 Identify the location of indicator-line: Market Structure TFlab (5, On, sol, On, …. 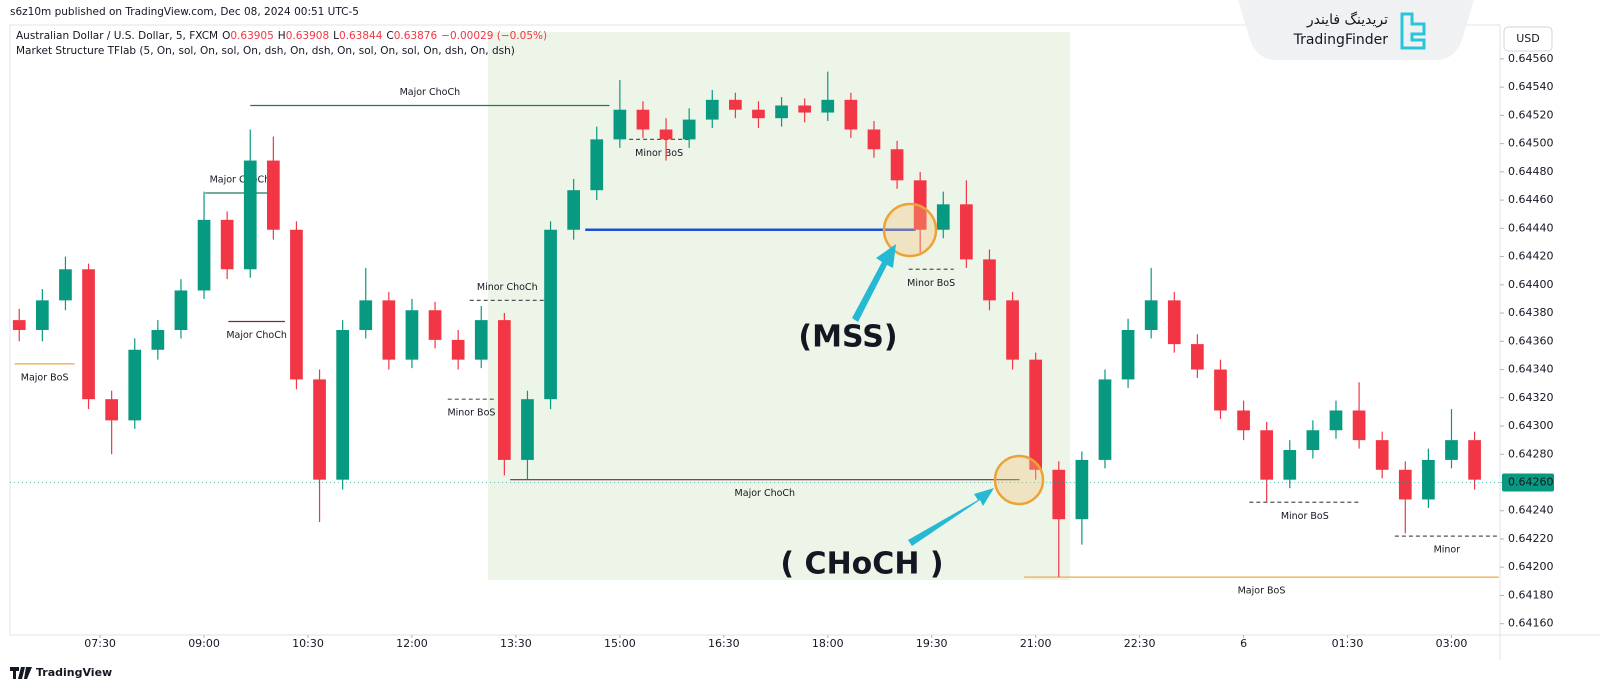
(265, 51).